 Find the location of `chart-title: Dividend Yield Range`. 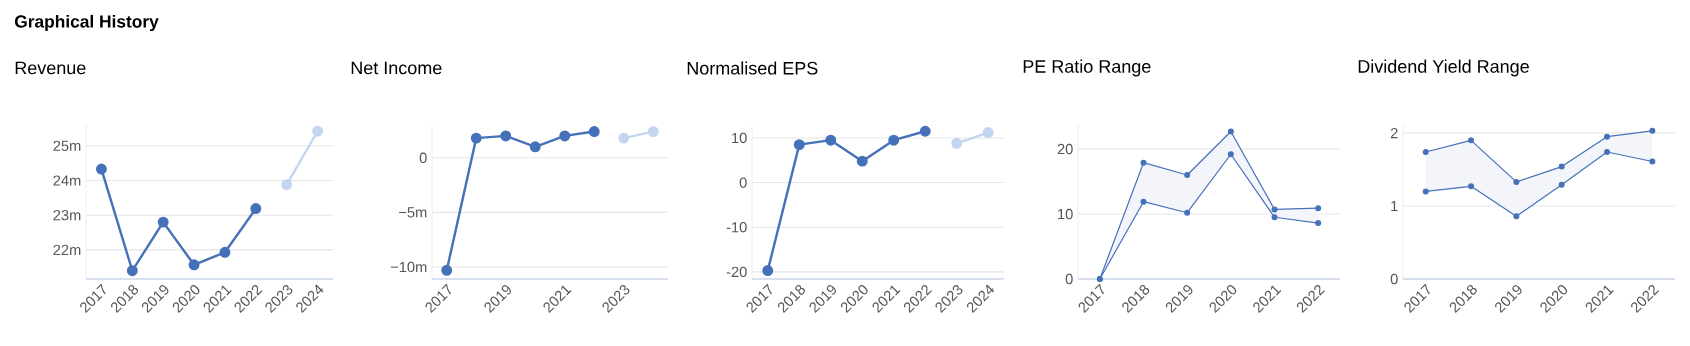

chart-title: Dividend Yield Range is located at coordinates (1443, 68).